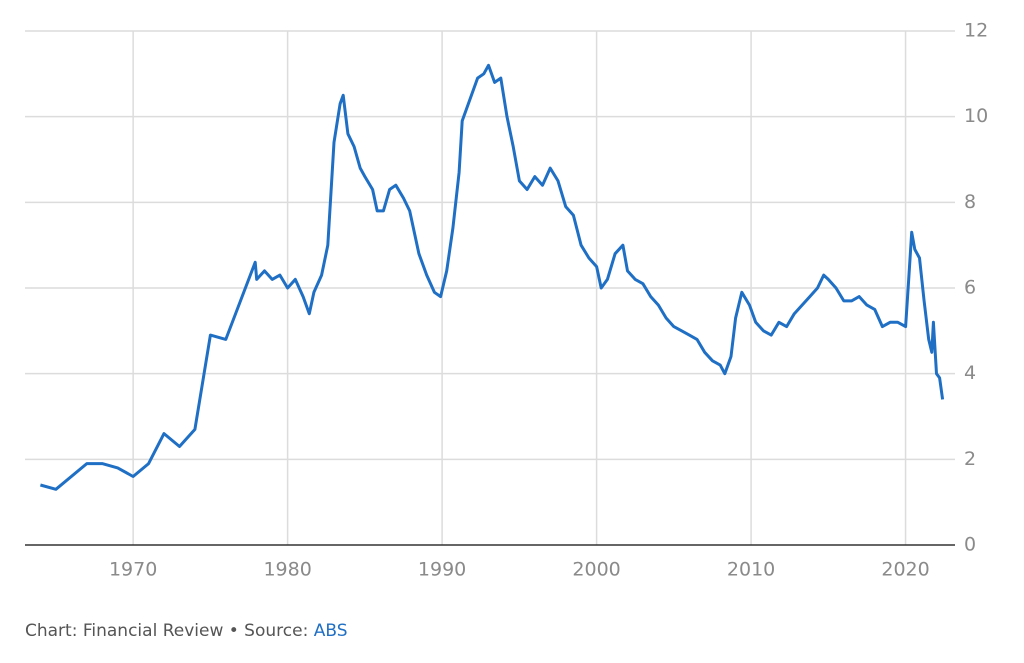 Image resolution: width=1024 pixels, height=663 pixels. What do you see at coordinates (970, 459) in the screenshot?
I see `y-tick-label: 2` at bounding box center [970, 459].